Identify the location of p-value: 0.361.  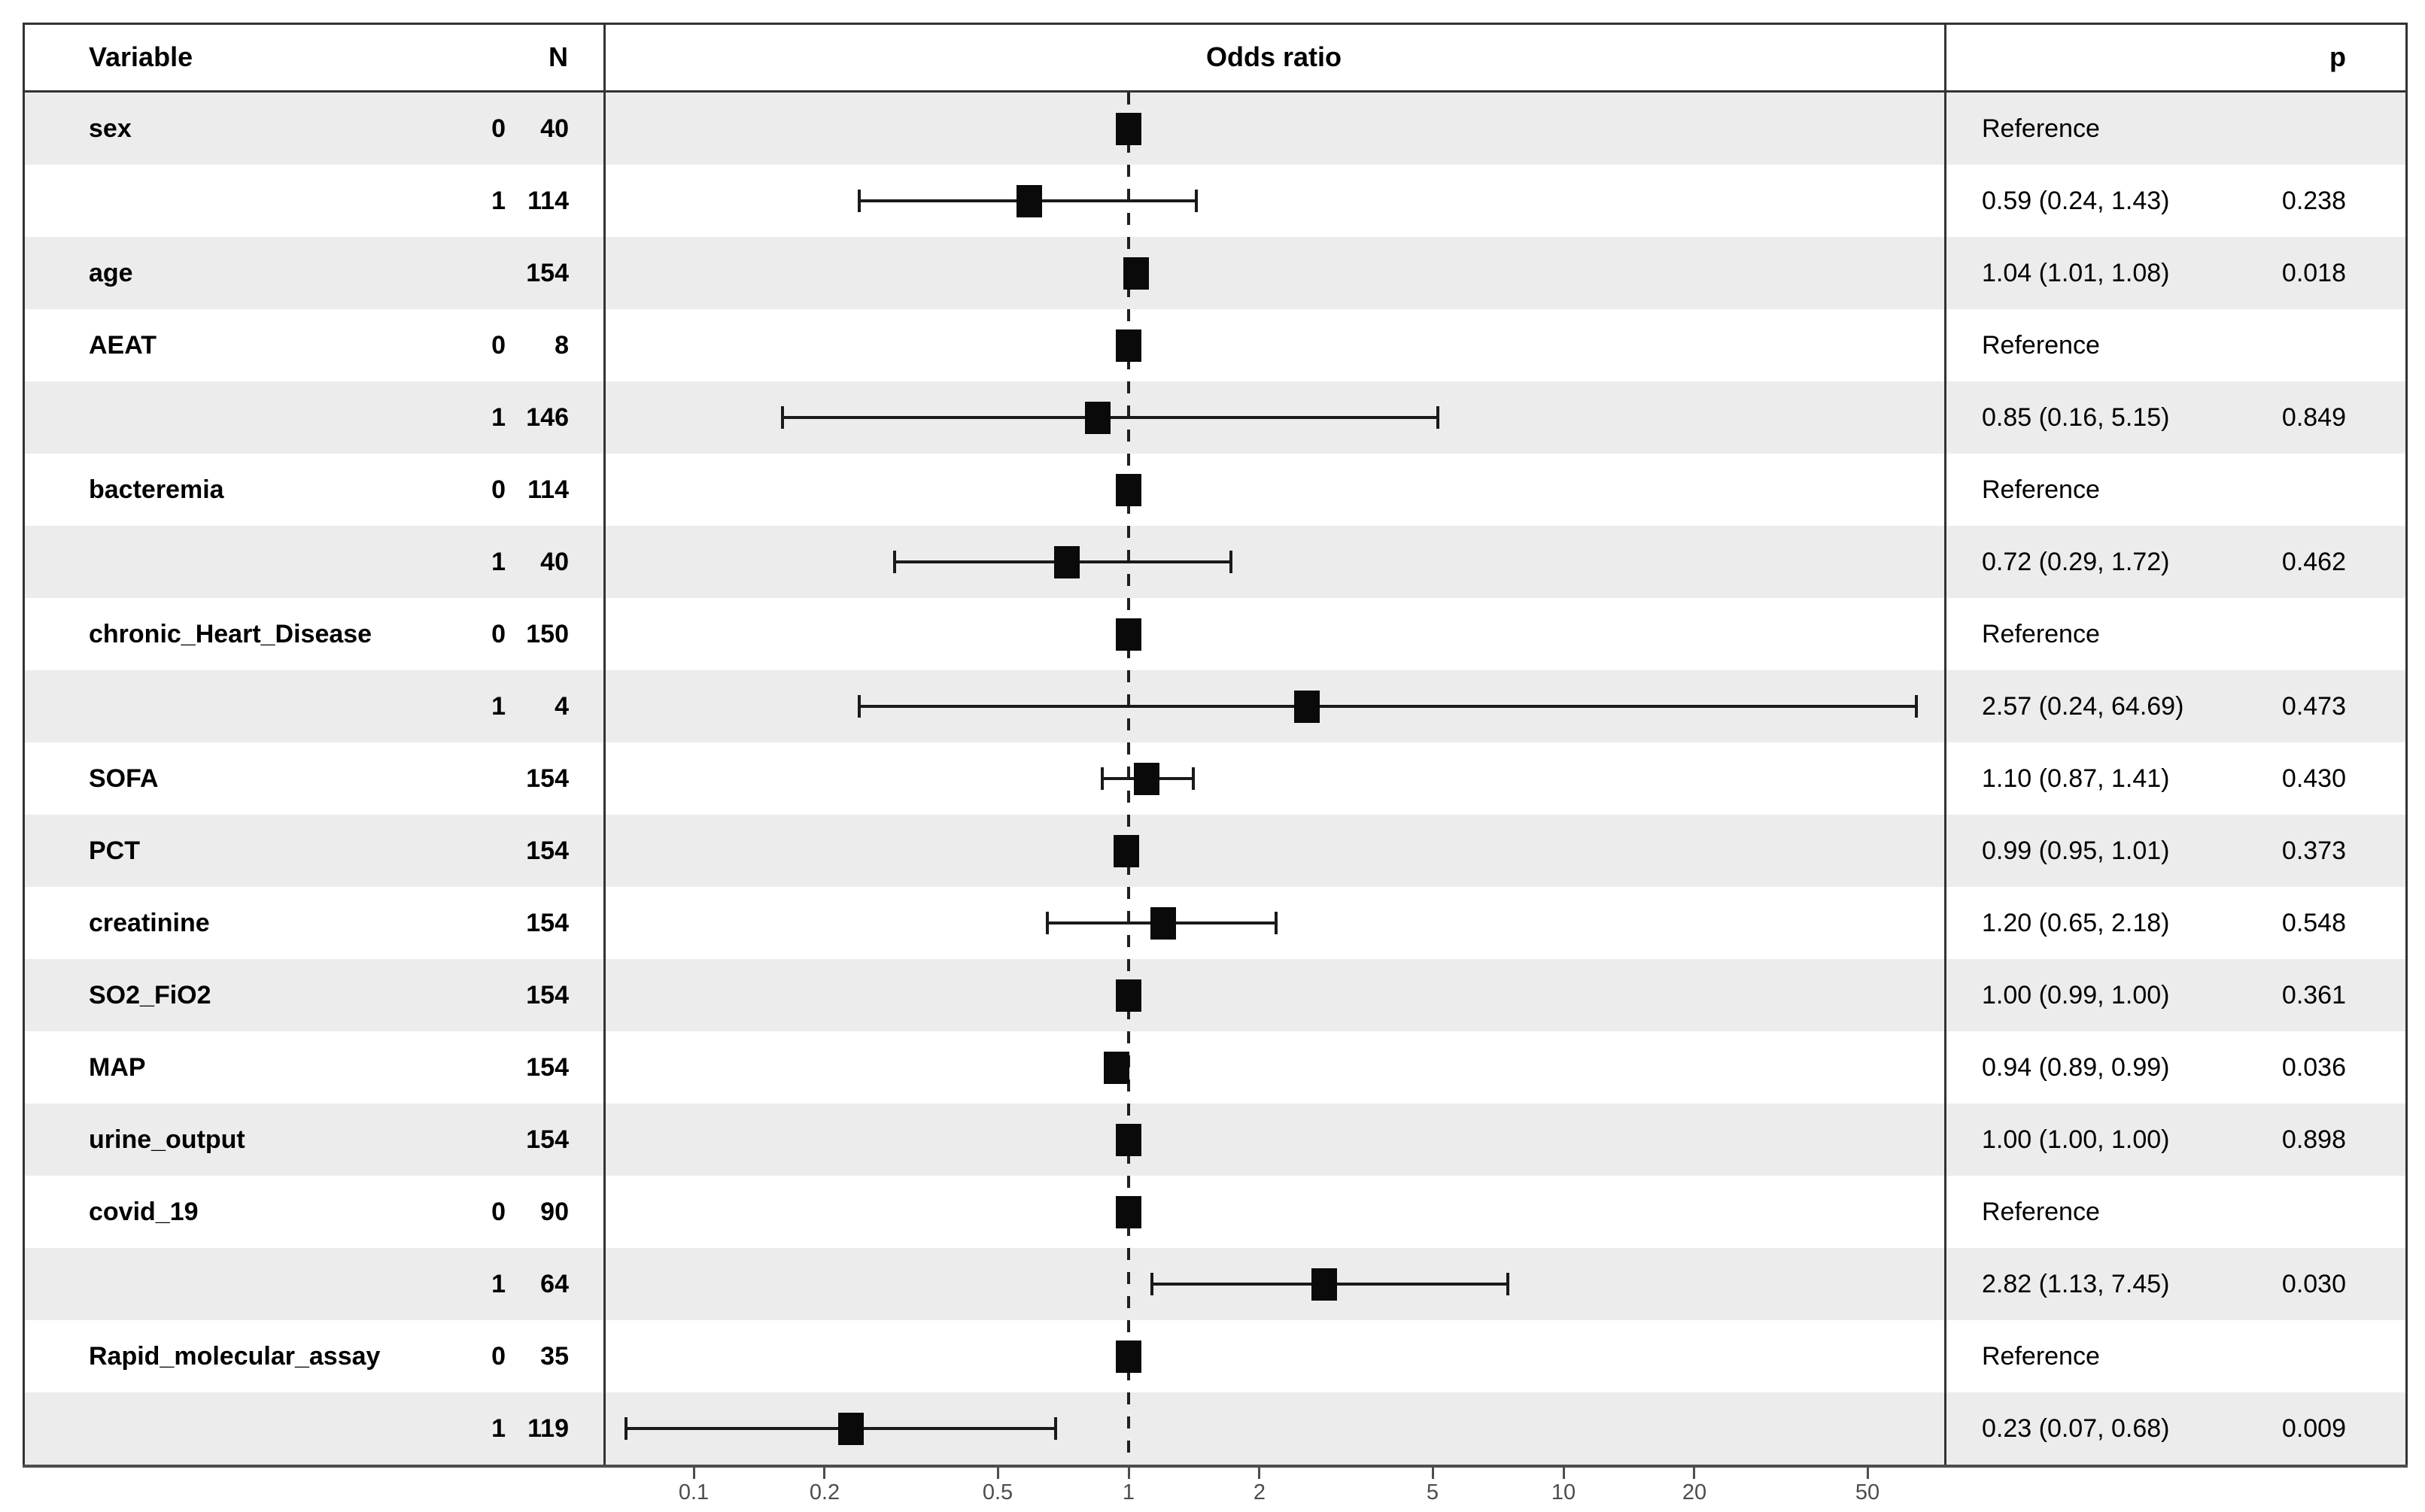
(2313, 995).